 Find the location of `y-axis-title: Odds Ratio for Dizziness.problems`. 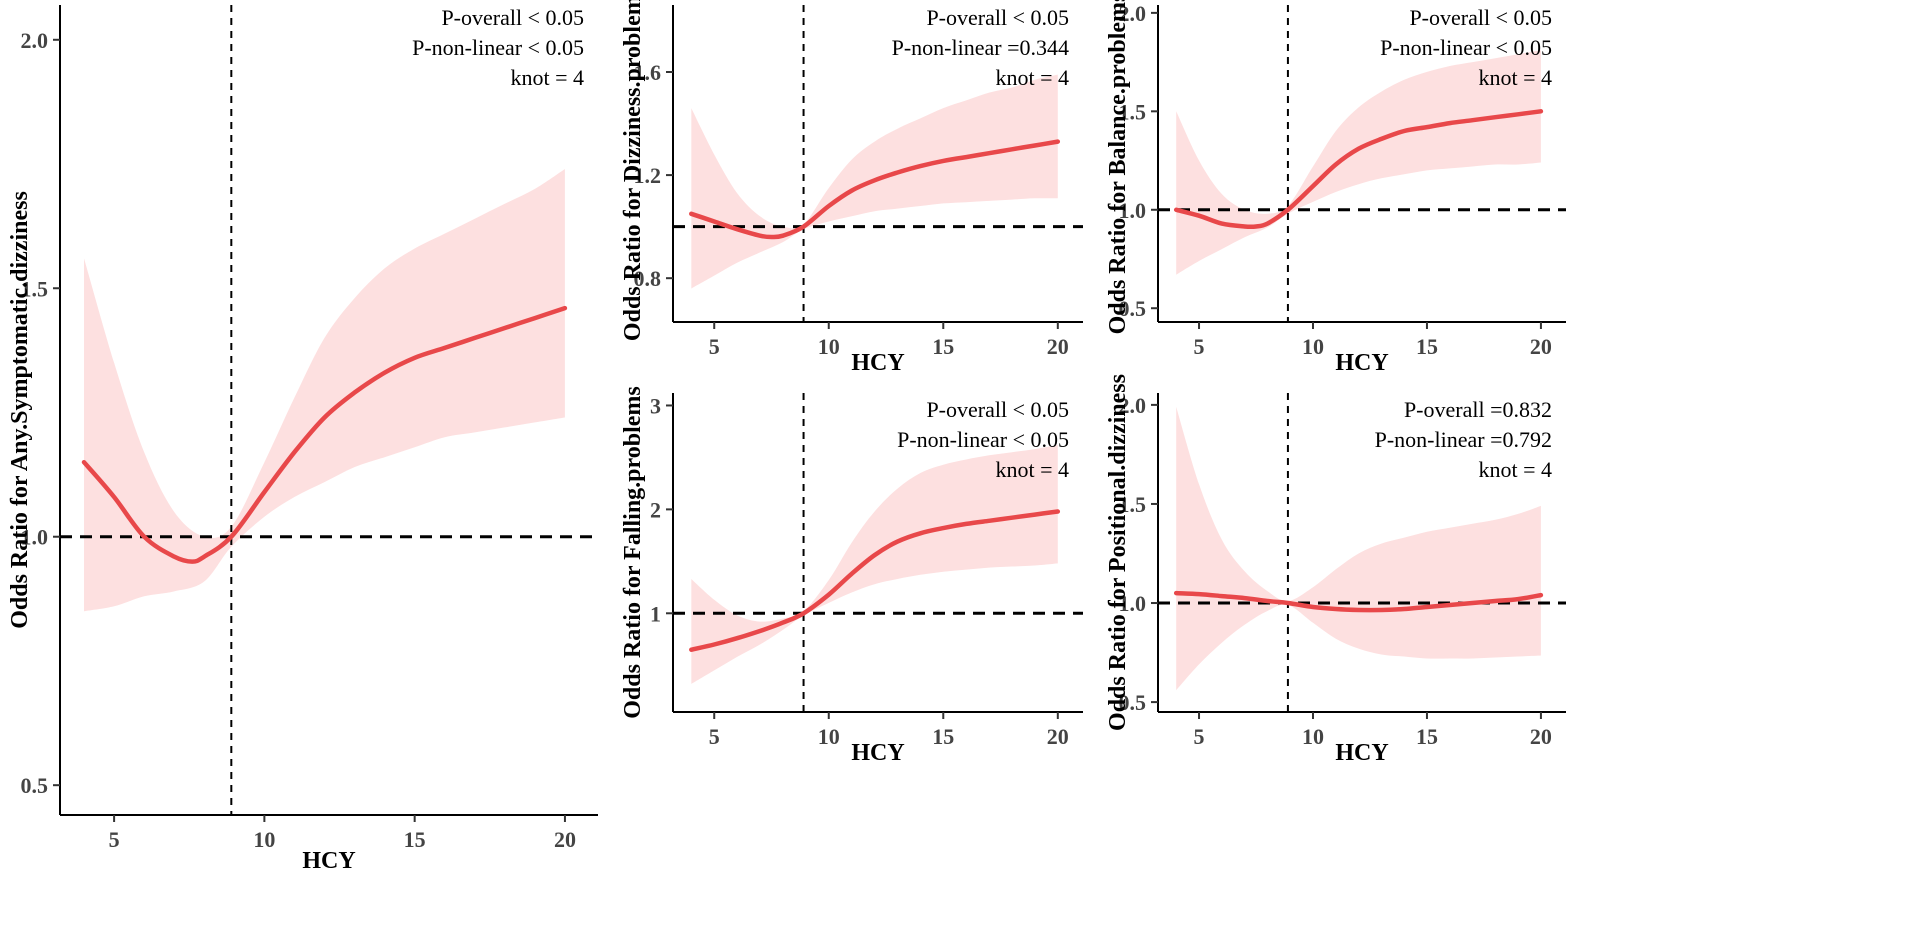

y-axis-title: Odds Ratio for Dizziness.problems is located at coordinates (633, 170).